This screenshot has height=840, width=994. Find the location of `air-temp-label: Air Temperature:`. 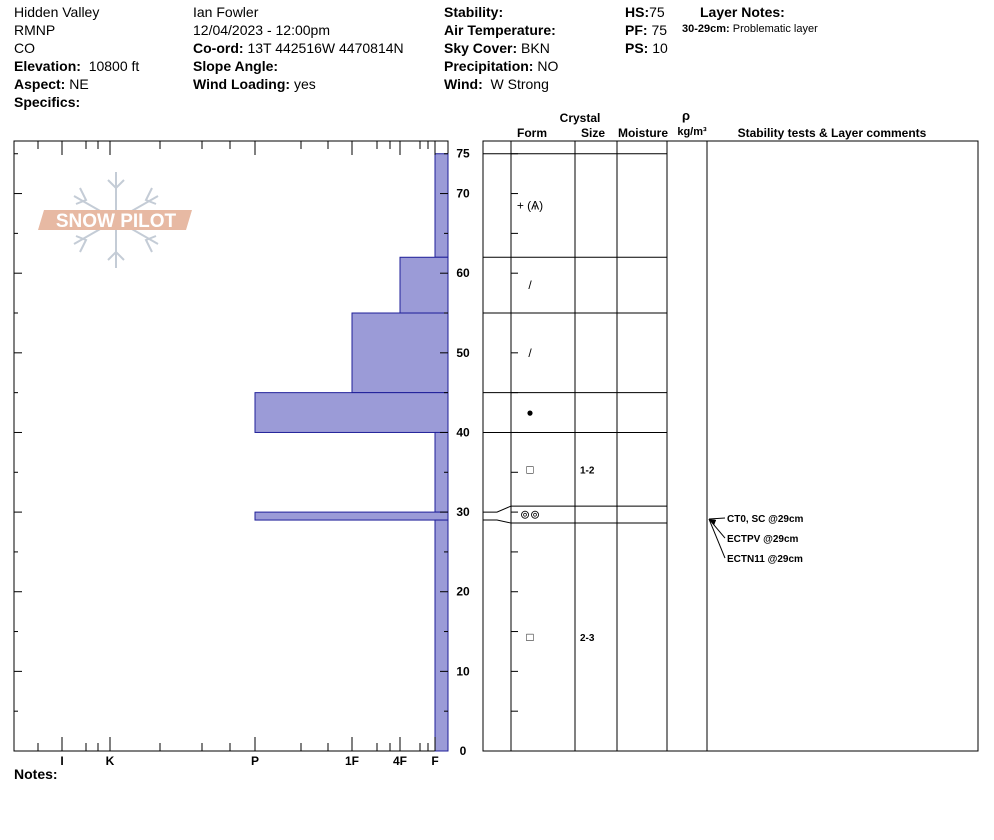

air-temp-label: Air Temperature: is located at coordinates (500, 30).